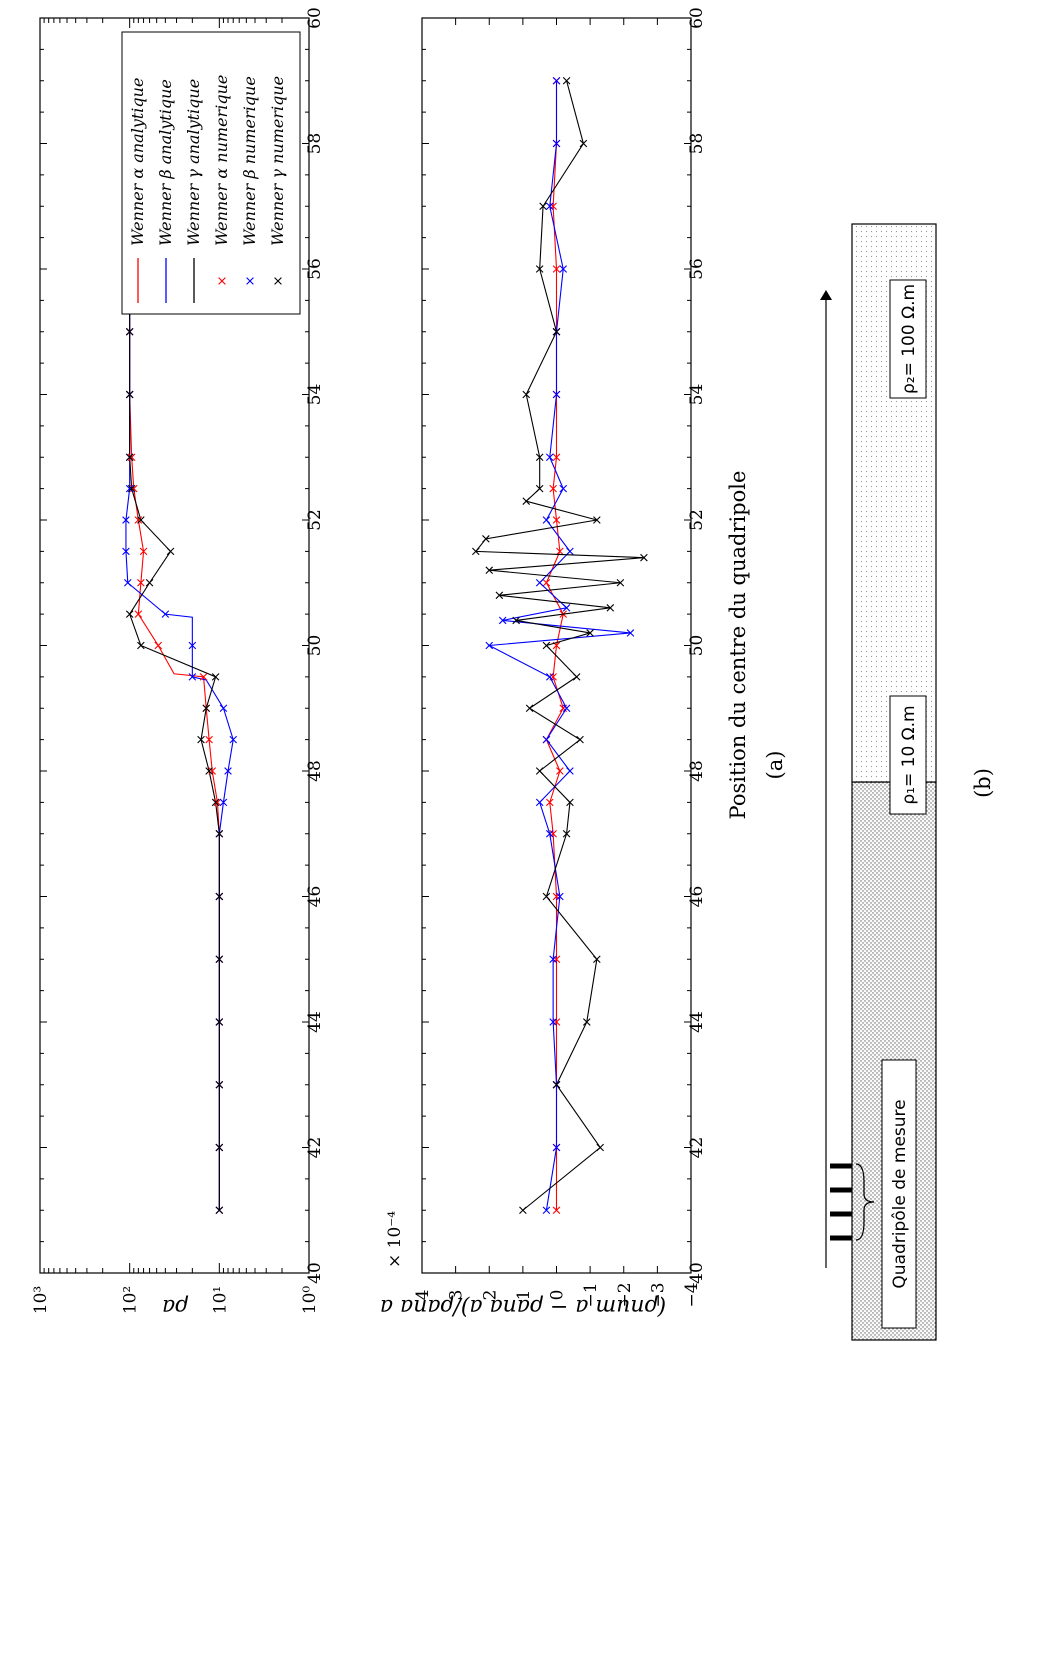 Image resolution: width=1060 pixels, height=1666 pixels. I want to click on rho2-box, so click(908, 339).